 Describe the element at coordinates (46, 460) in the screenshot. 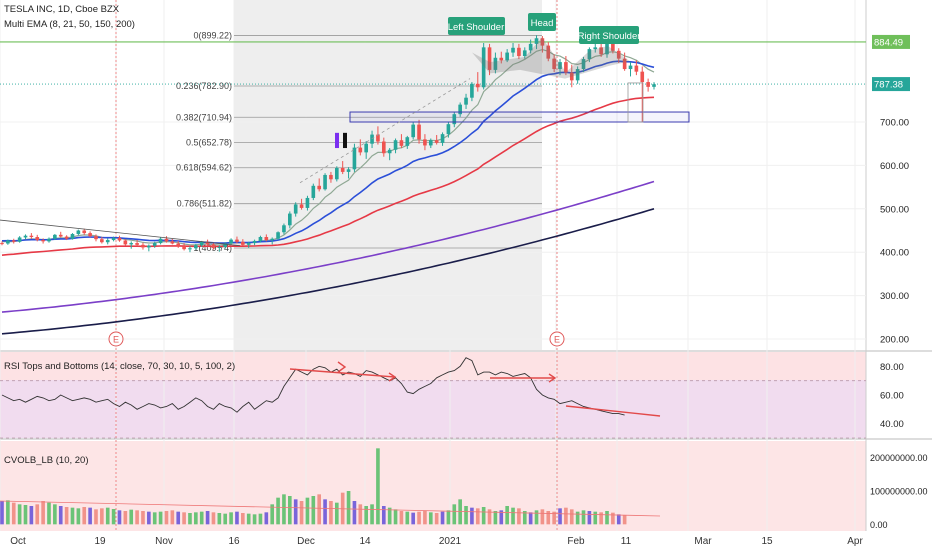

I see `volume-title: CVOLB_LB (10, 20)` at that location.